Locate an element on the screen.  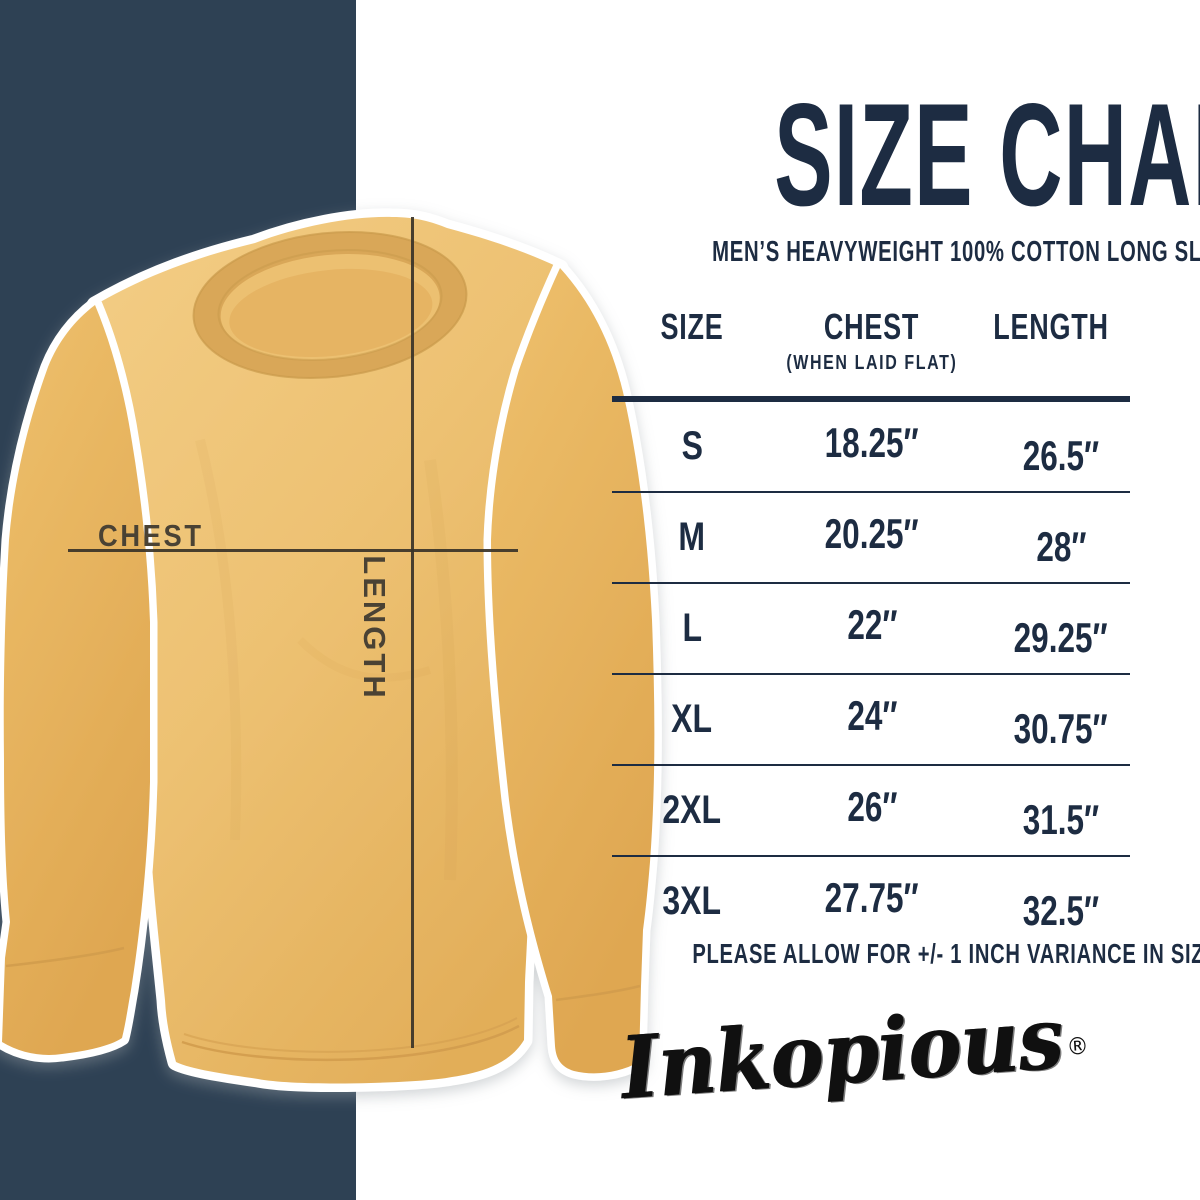
header-chest: CHEST (WHEN LAID FLAT) is located at coordinates (872, 340).